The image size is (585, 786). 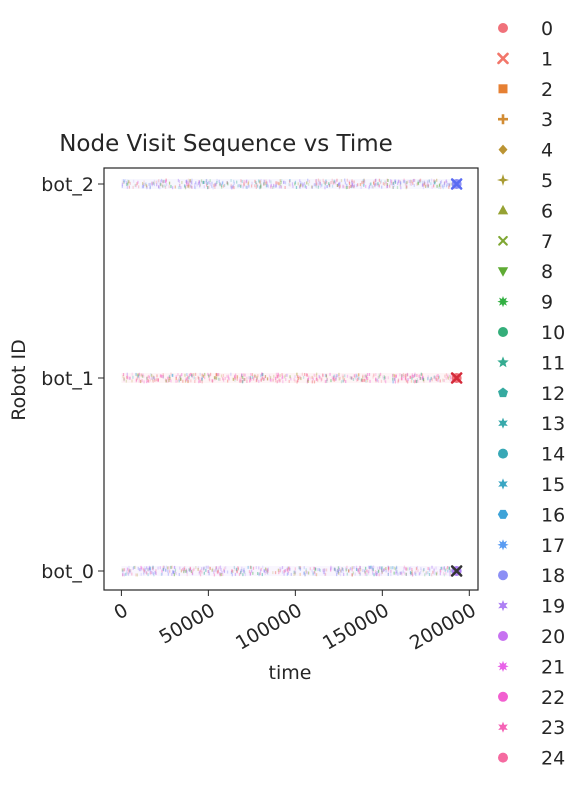 What do you see at coordinates (503, 606) in the screenshot?
I see `legend-marker-star6` at bounding box center [503, 606].